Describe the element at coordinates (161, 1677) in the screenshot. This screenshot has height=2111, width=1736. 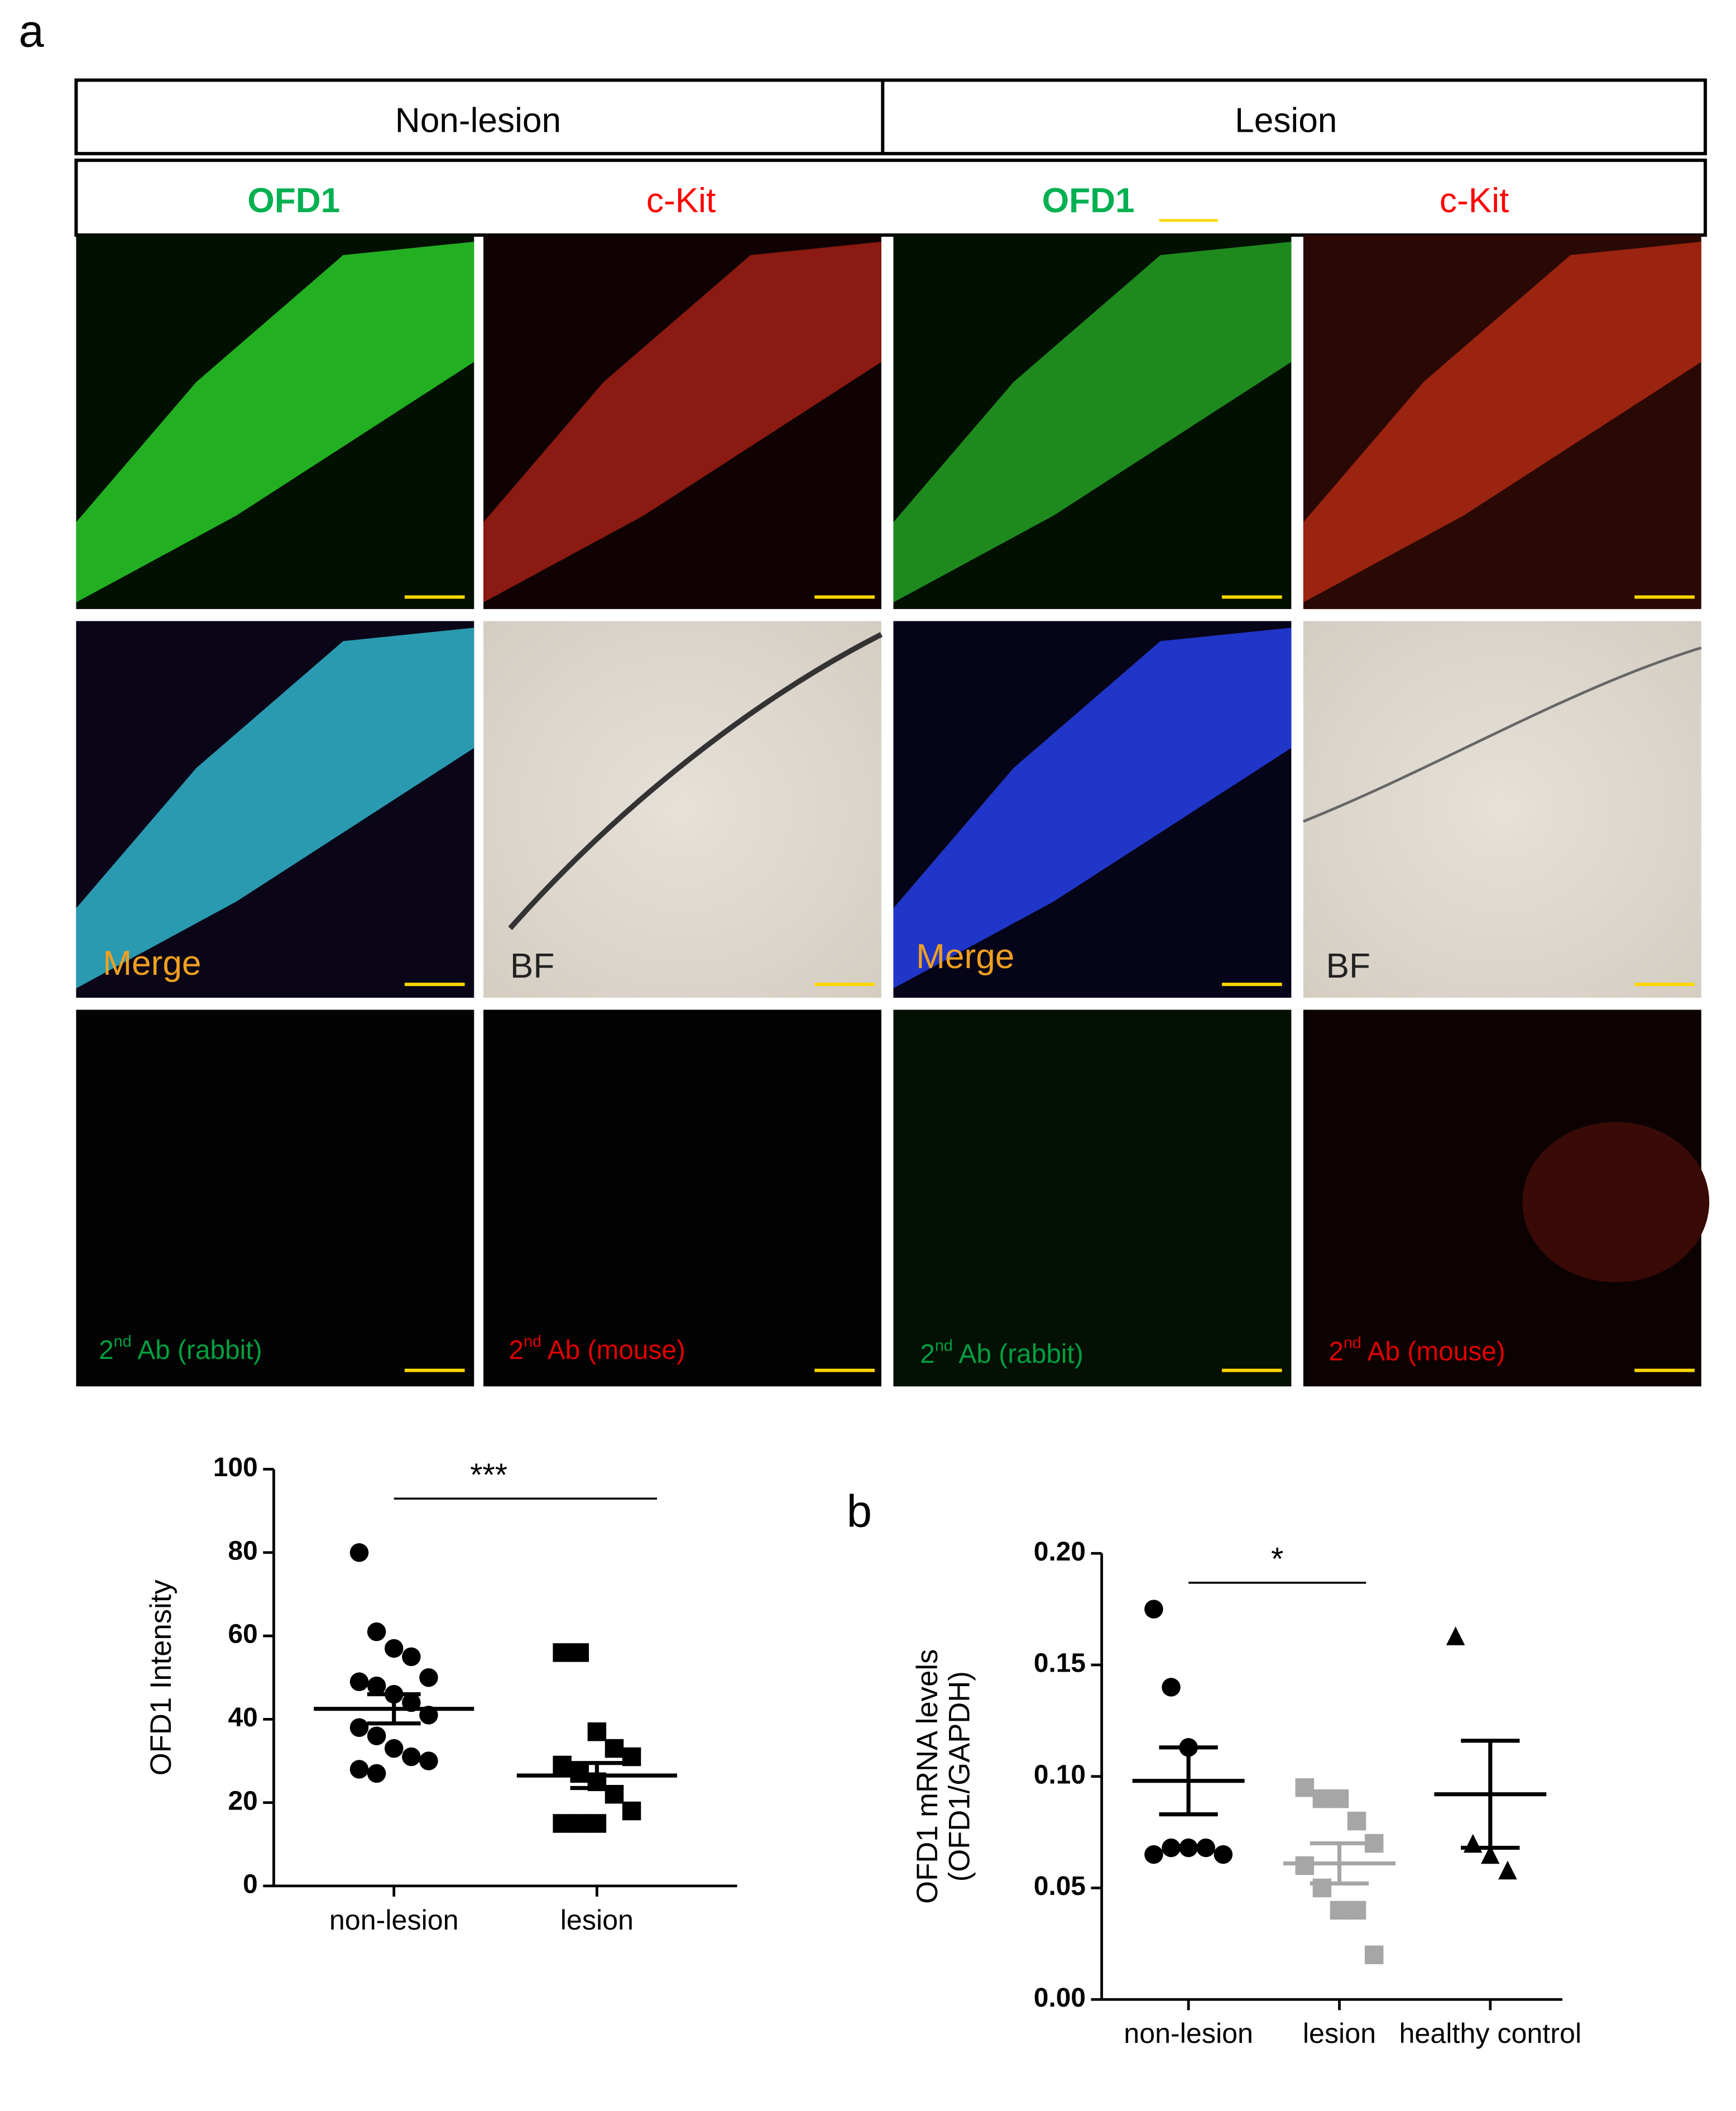
I see `y-axis-label: OFD1 Intensity` at that location.